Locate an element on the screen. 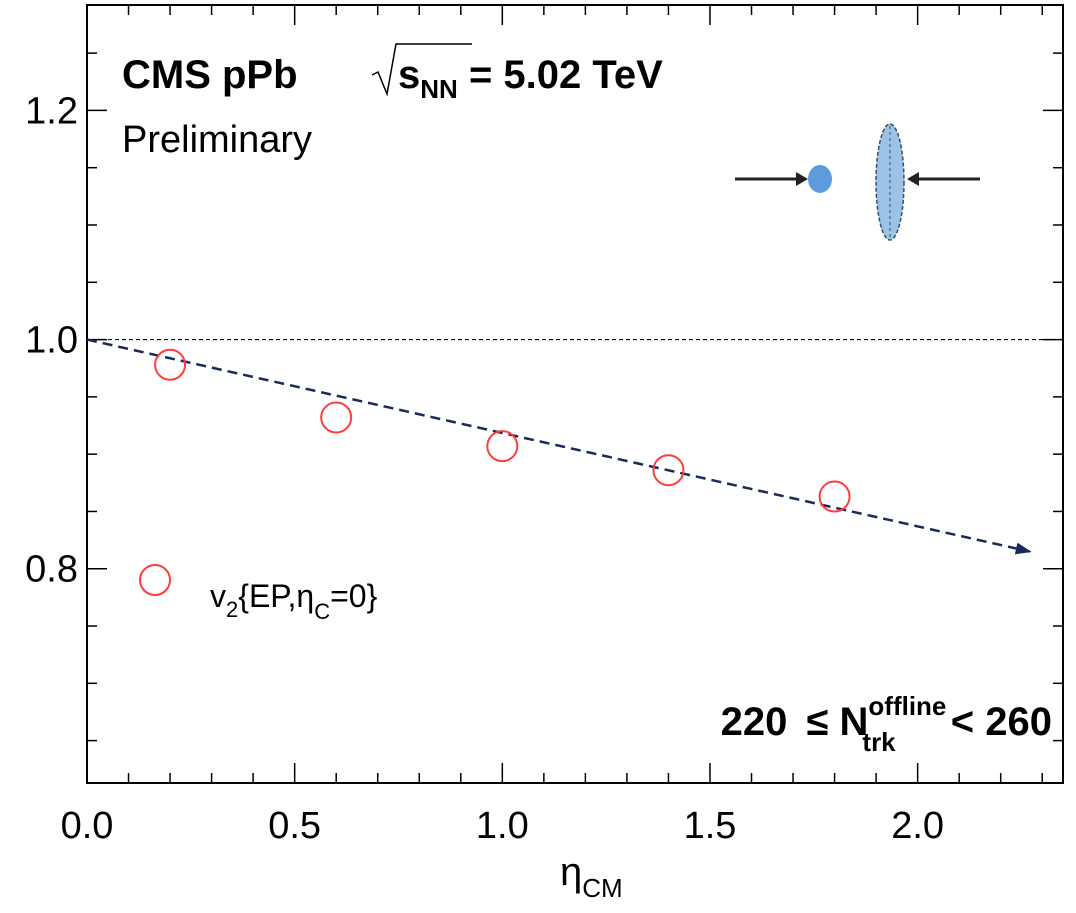  x-tick-label: 0.0 is located at coordinates (87, 826).